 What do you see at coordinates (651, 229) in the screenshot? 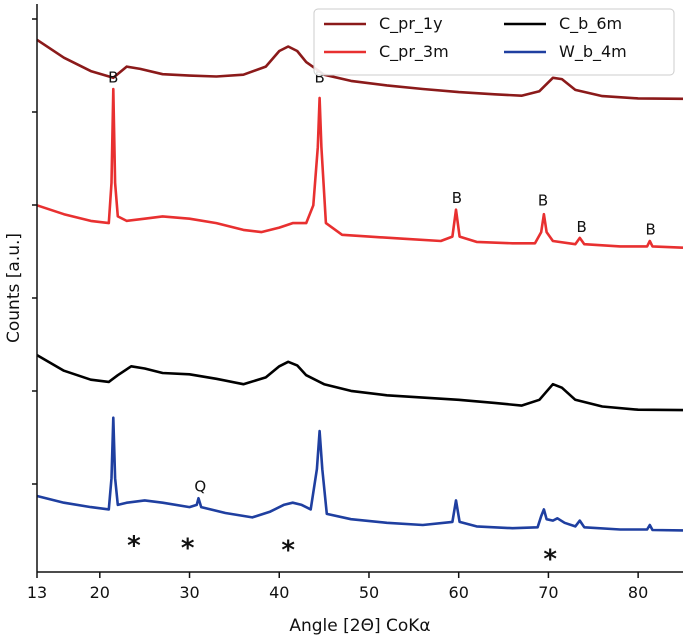
I see `peak-annotation-5: B` at bounding box center [651, 229].